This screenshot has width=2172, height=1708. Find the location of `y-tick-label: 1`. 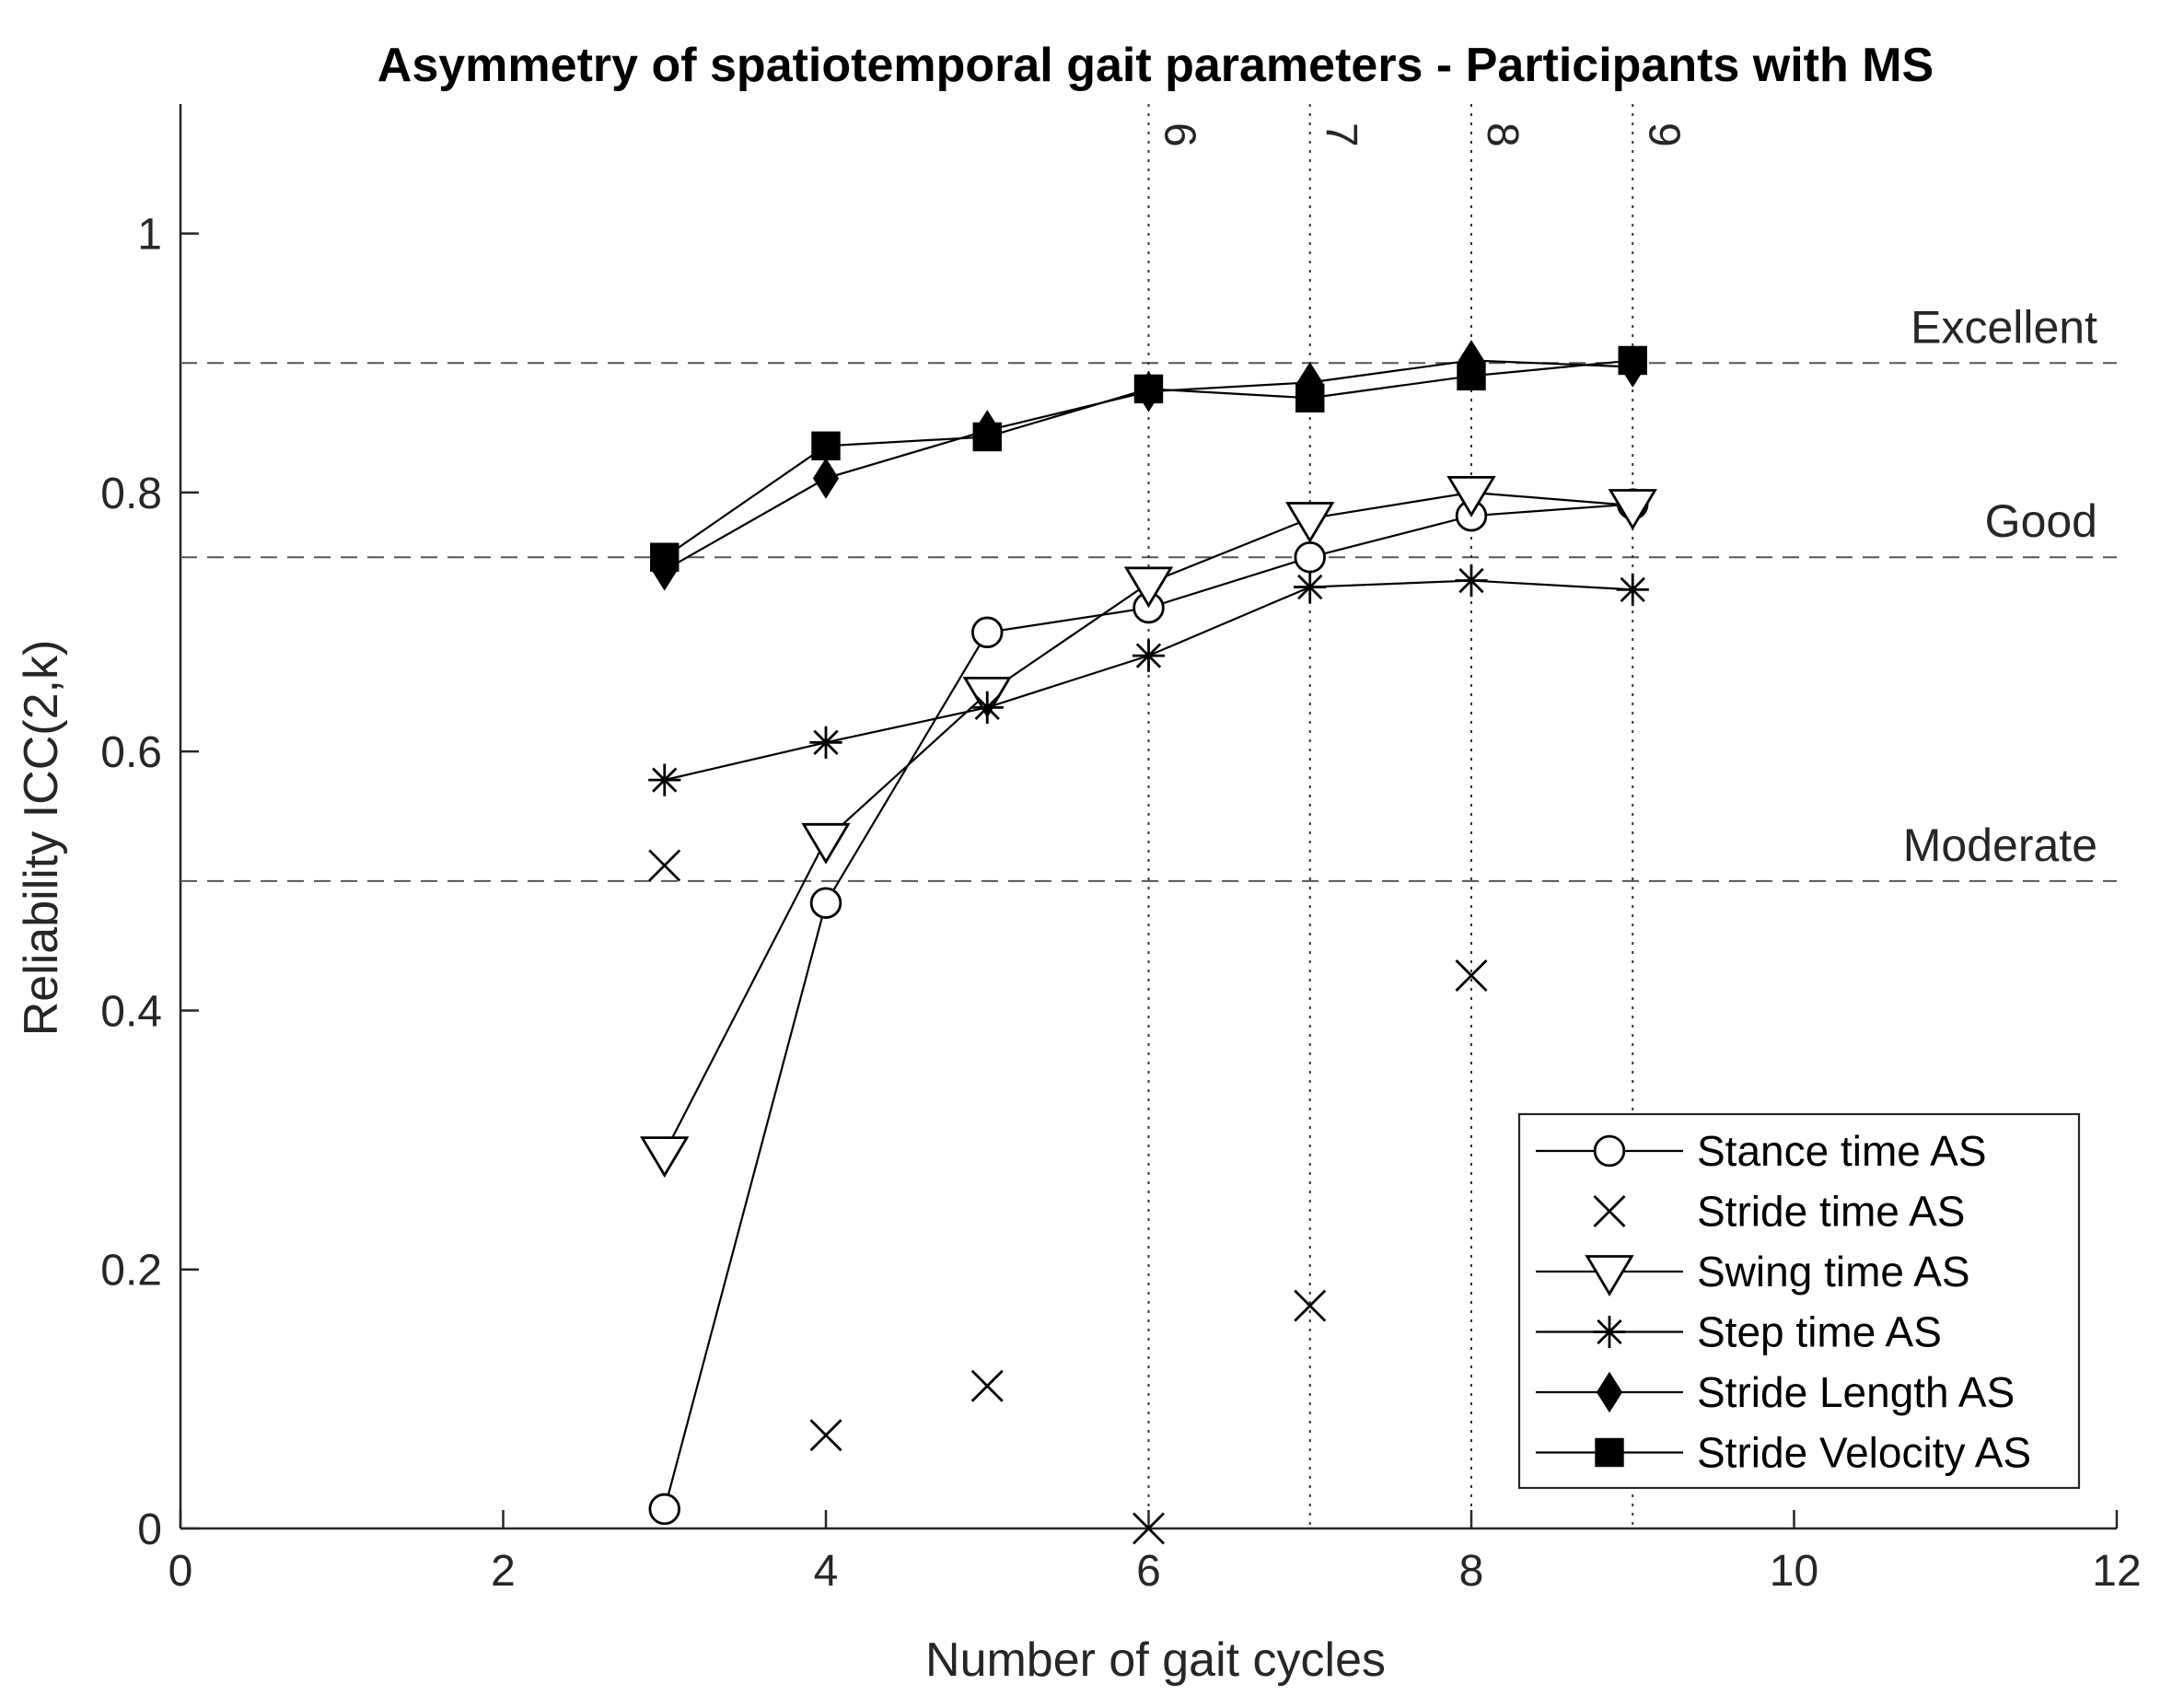

y-tick-label: 1 is located at coordinates (150, 235).